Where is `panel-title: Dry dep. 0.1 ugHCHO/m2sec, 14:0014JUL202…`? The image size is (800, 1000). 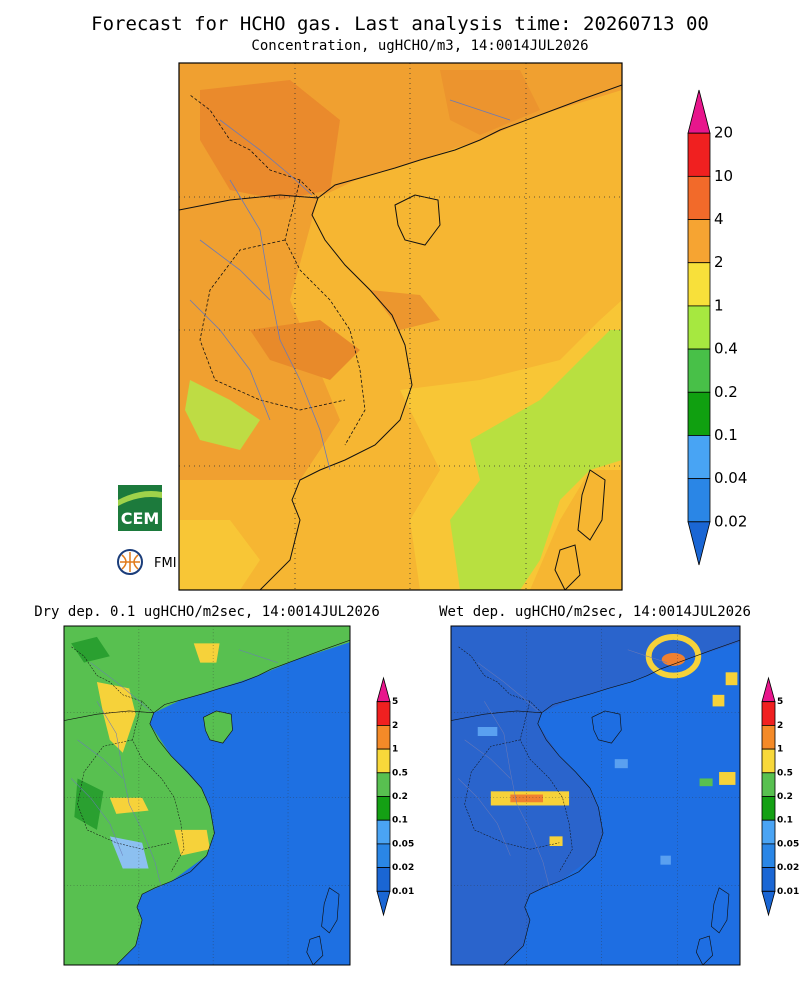 panel-title: Dry dep. 0.1 ugHCHO/m2sec, 14:0014JUL202… is located at coordinates (207, 612).